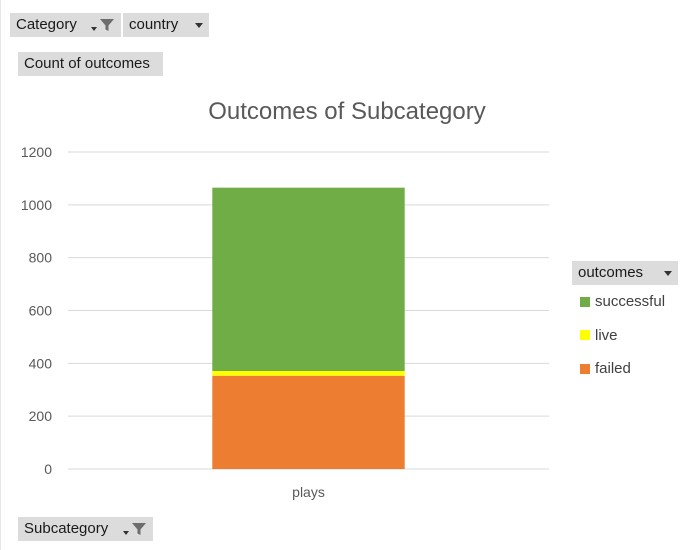 The width and height of the screenshot is (687, 550). I want to click on y-tick-label: 200, so click(41, 416).